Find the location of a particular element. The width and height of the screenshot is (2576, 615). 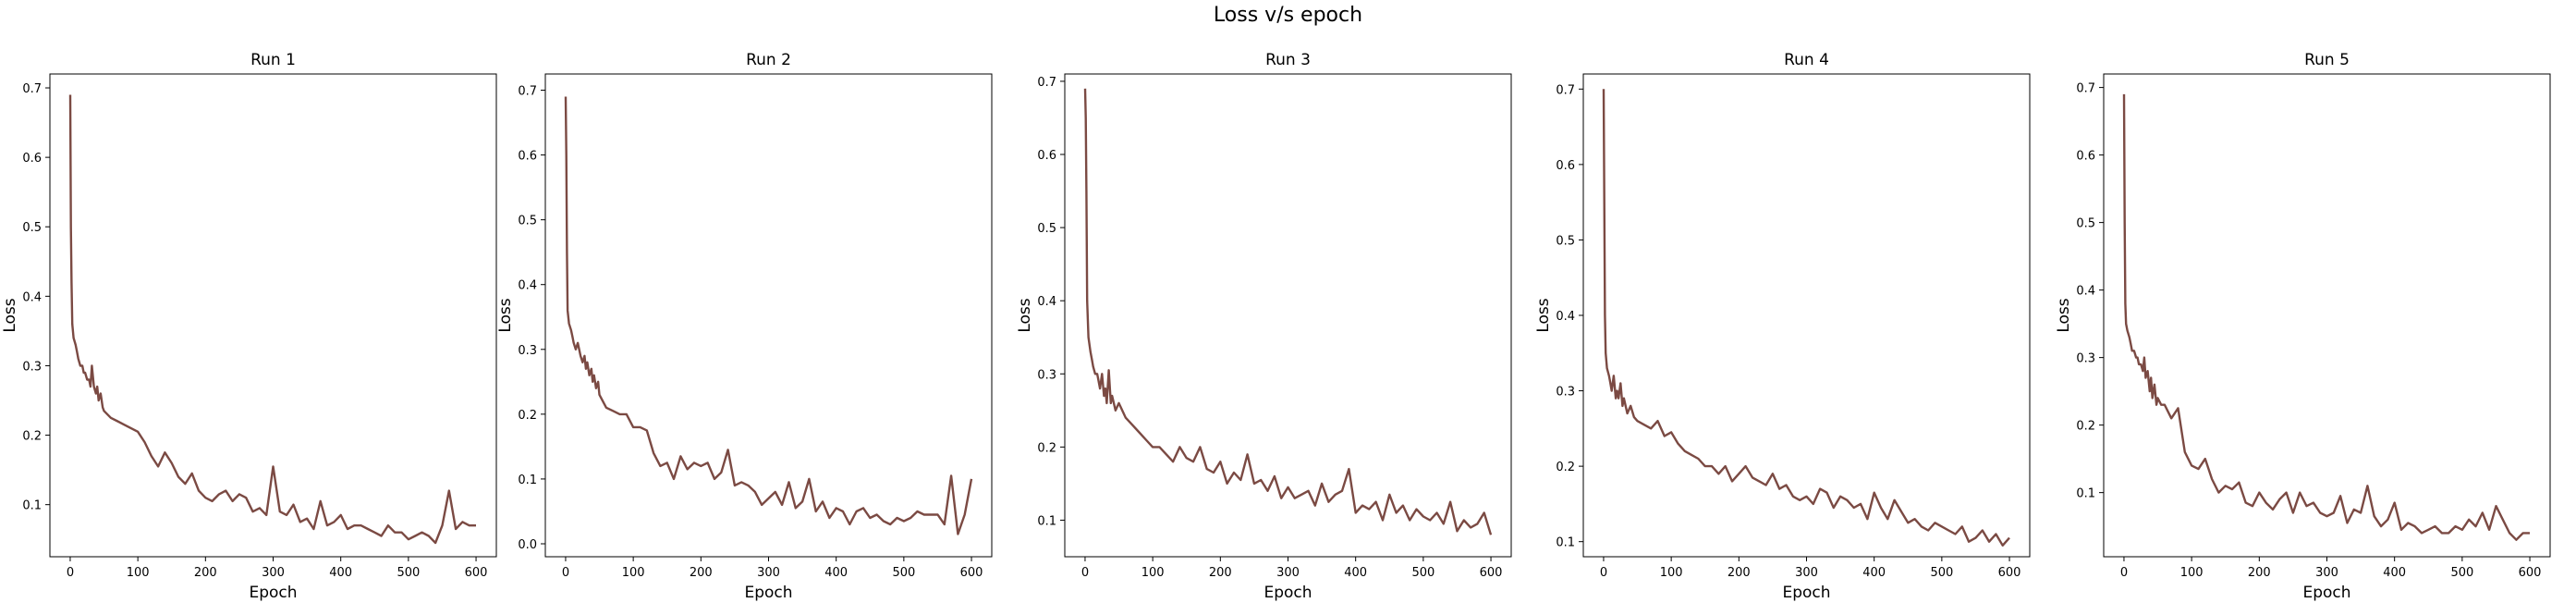

subplot-title: Run 5 is located at coordinates (2327, 60).